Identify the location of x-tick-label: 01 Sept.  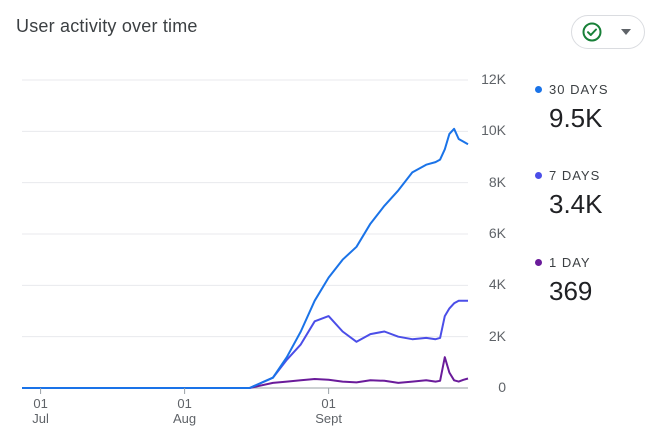
(328, 411).